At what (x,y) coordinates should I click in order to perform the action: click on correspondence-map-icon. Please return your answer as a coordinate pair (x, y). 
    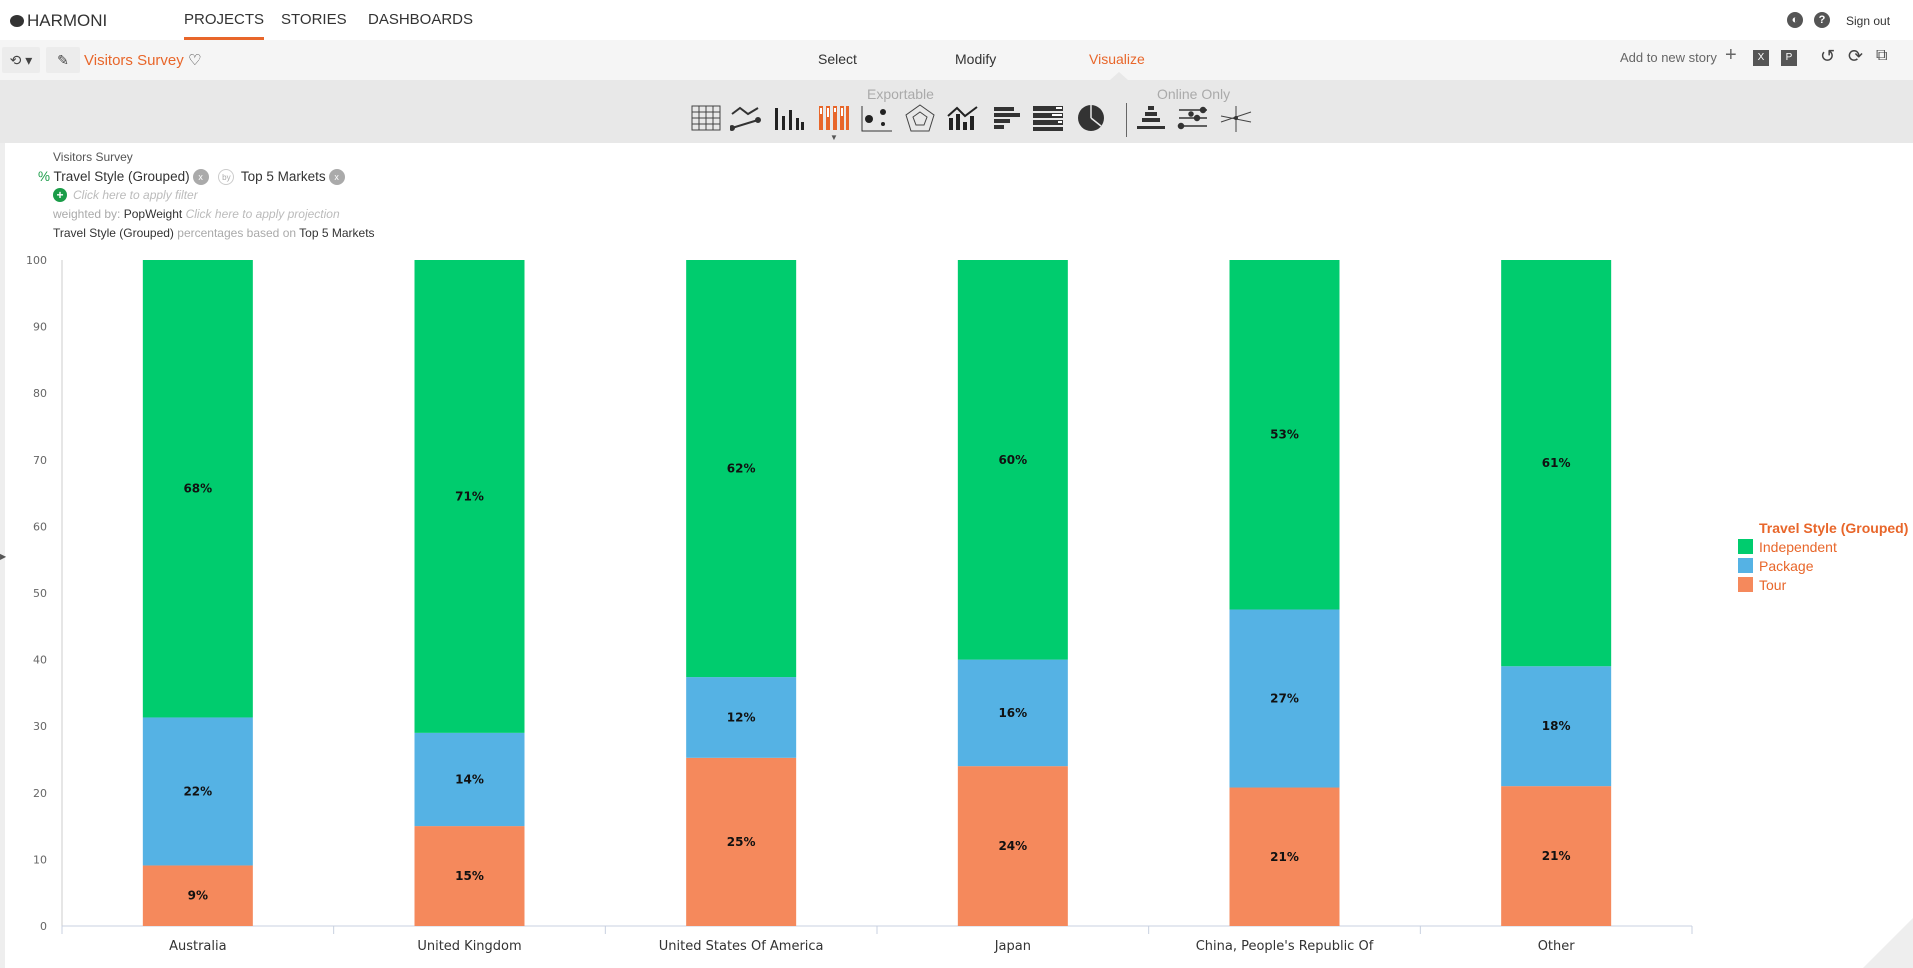
    Looking at the image, I should click on (1236, 118).